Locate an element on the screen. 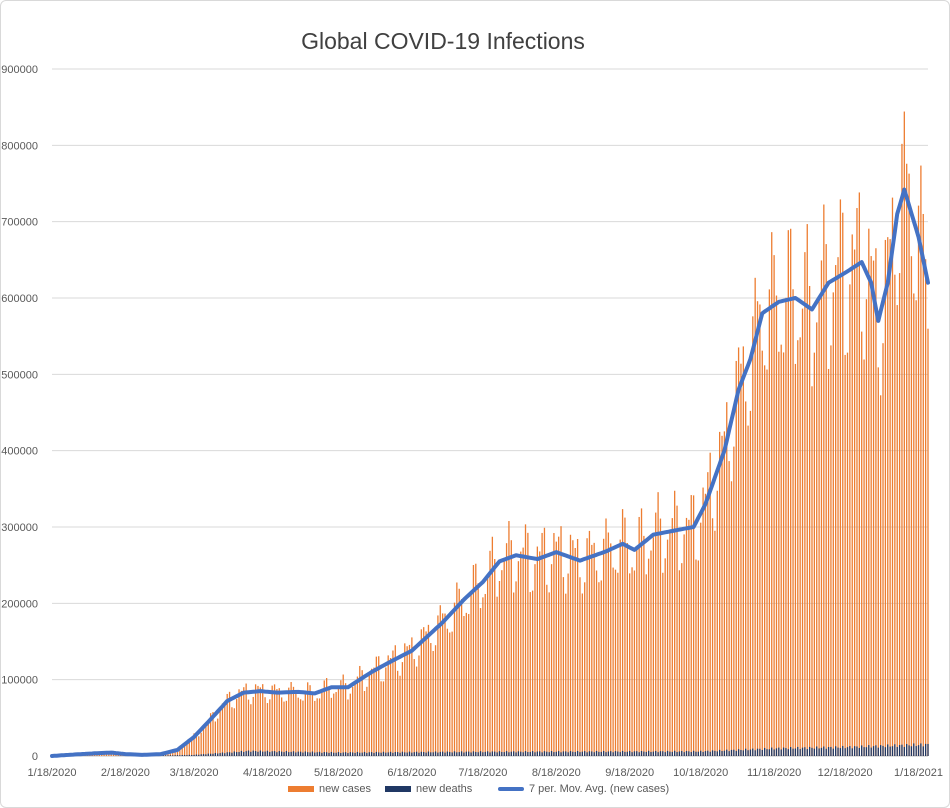 The height and width of the screenshot is (808, 950). x-tick-label: 11/18/2020 is located at coordinates (774, 773).